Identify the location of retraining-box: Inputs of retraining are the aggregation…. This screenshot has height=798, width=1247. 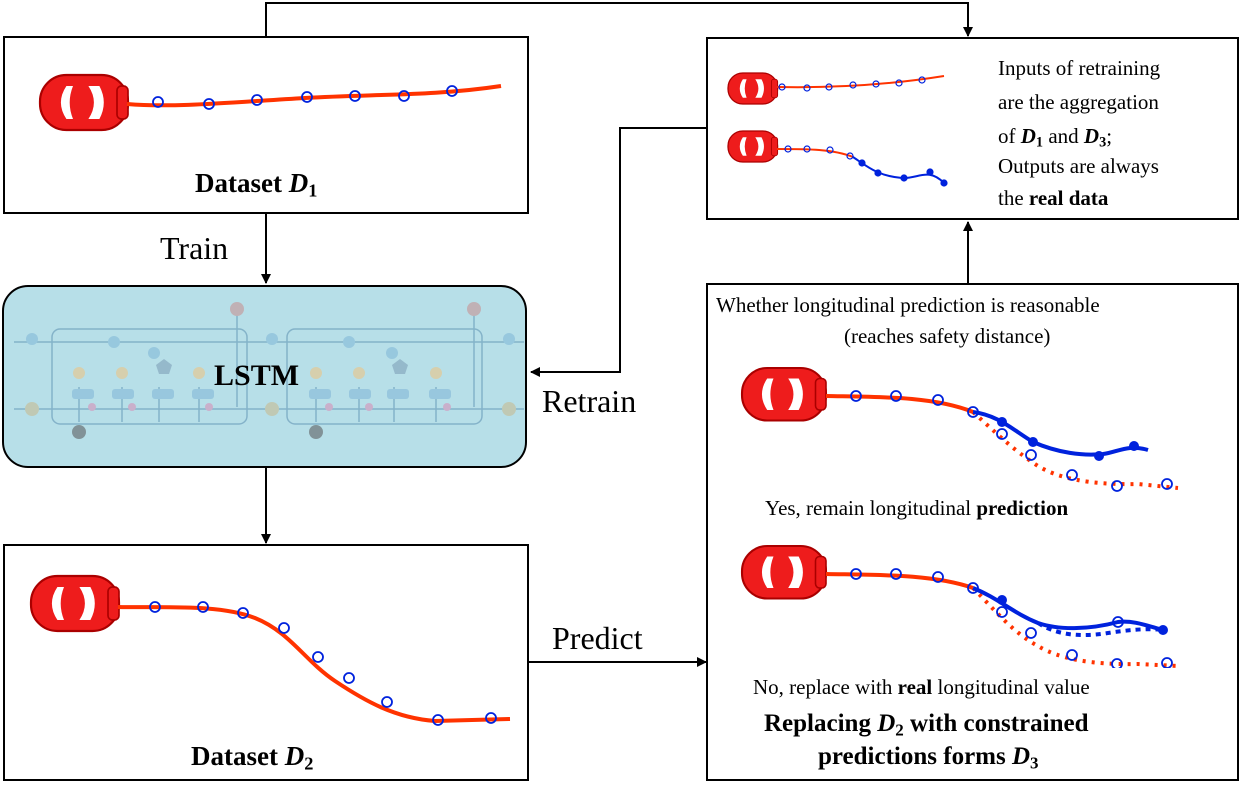
(972, 128).